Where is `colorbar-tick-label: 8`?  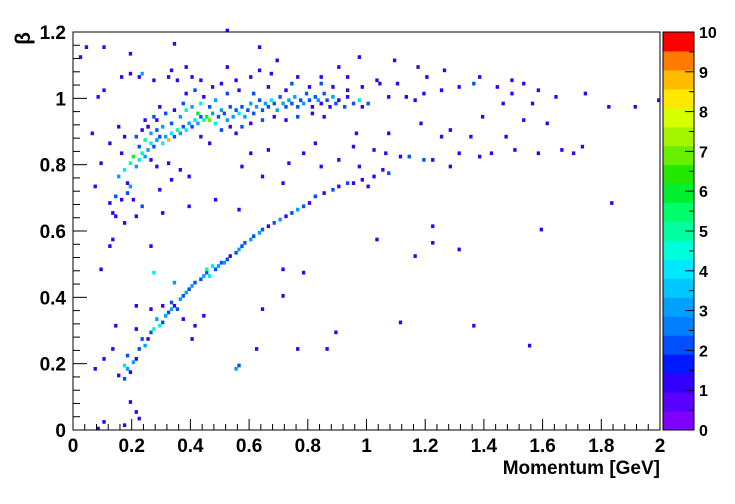
colorbar-tick-label: 8 is located at coordinates (703, 113).